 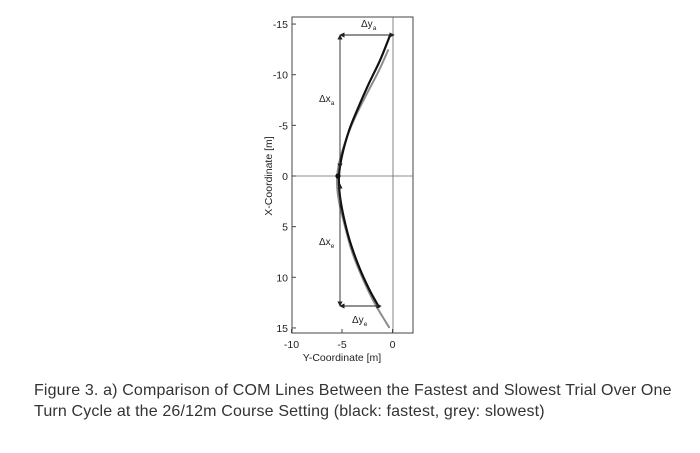 I want to click on y-tick-label: 5, so click(x=285, y=228).